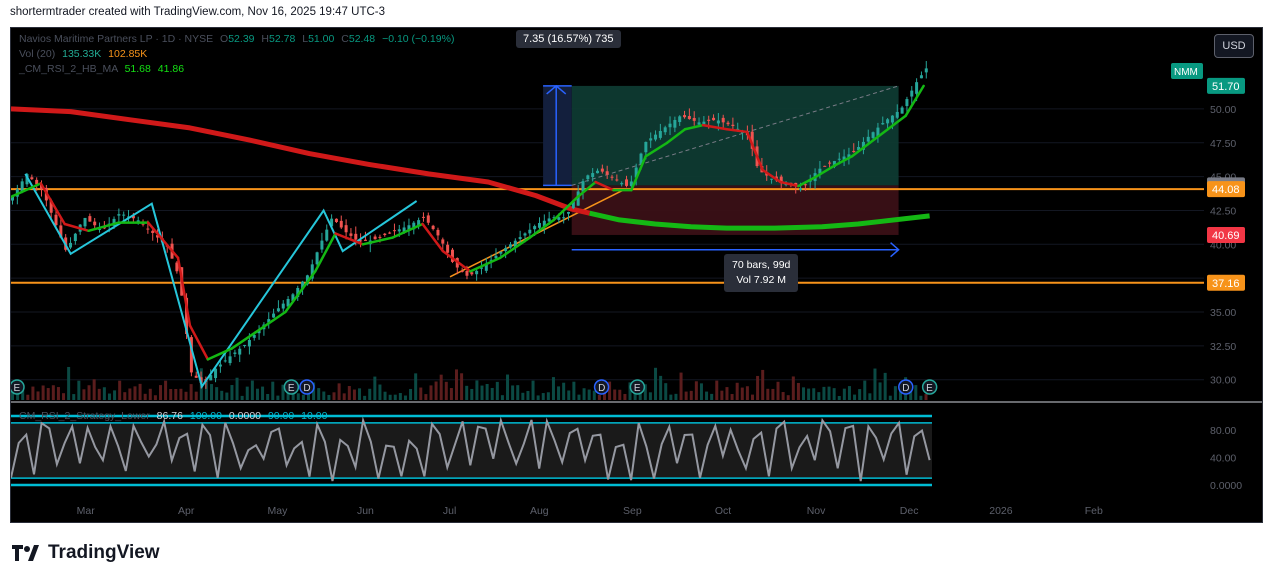 The width and height of the screenshot is (1273, 584). What do you see at coordinates (895, 250) in the screenshot?
I see `date-range-arrowhead` at bounding box center [895, 250].